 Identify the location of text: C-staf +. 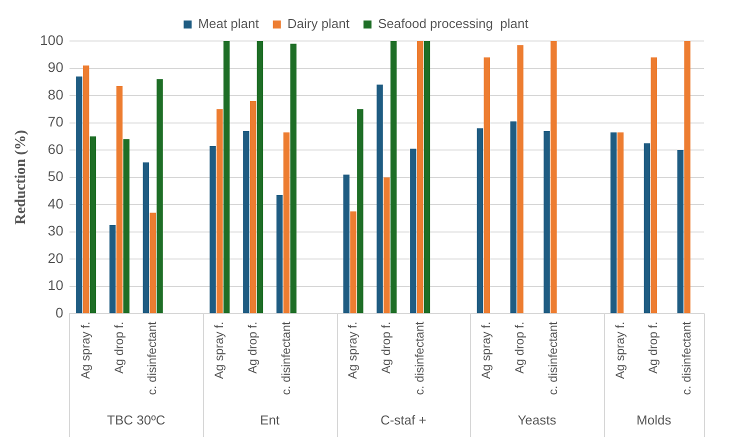
(403, 420).